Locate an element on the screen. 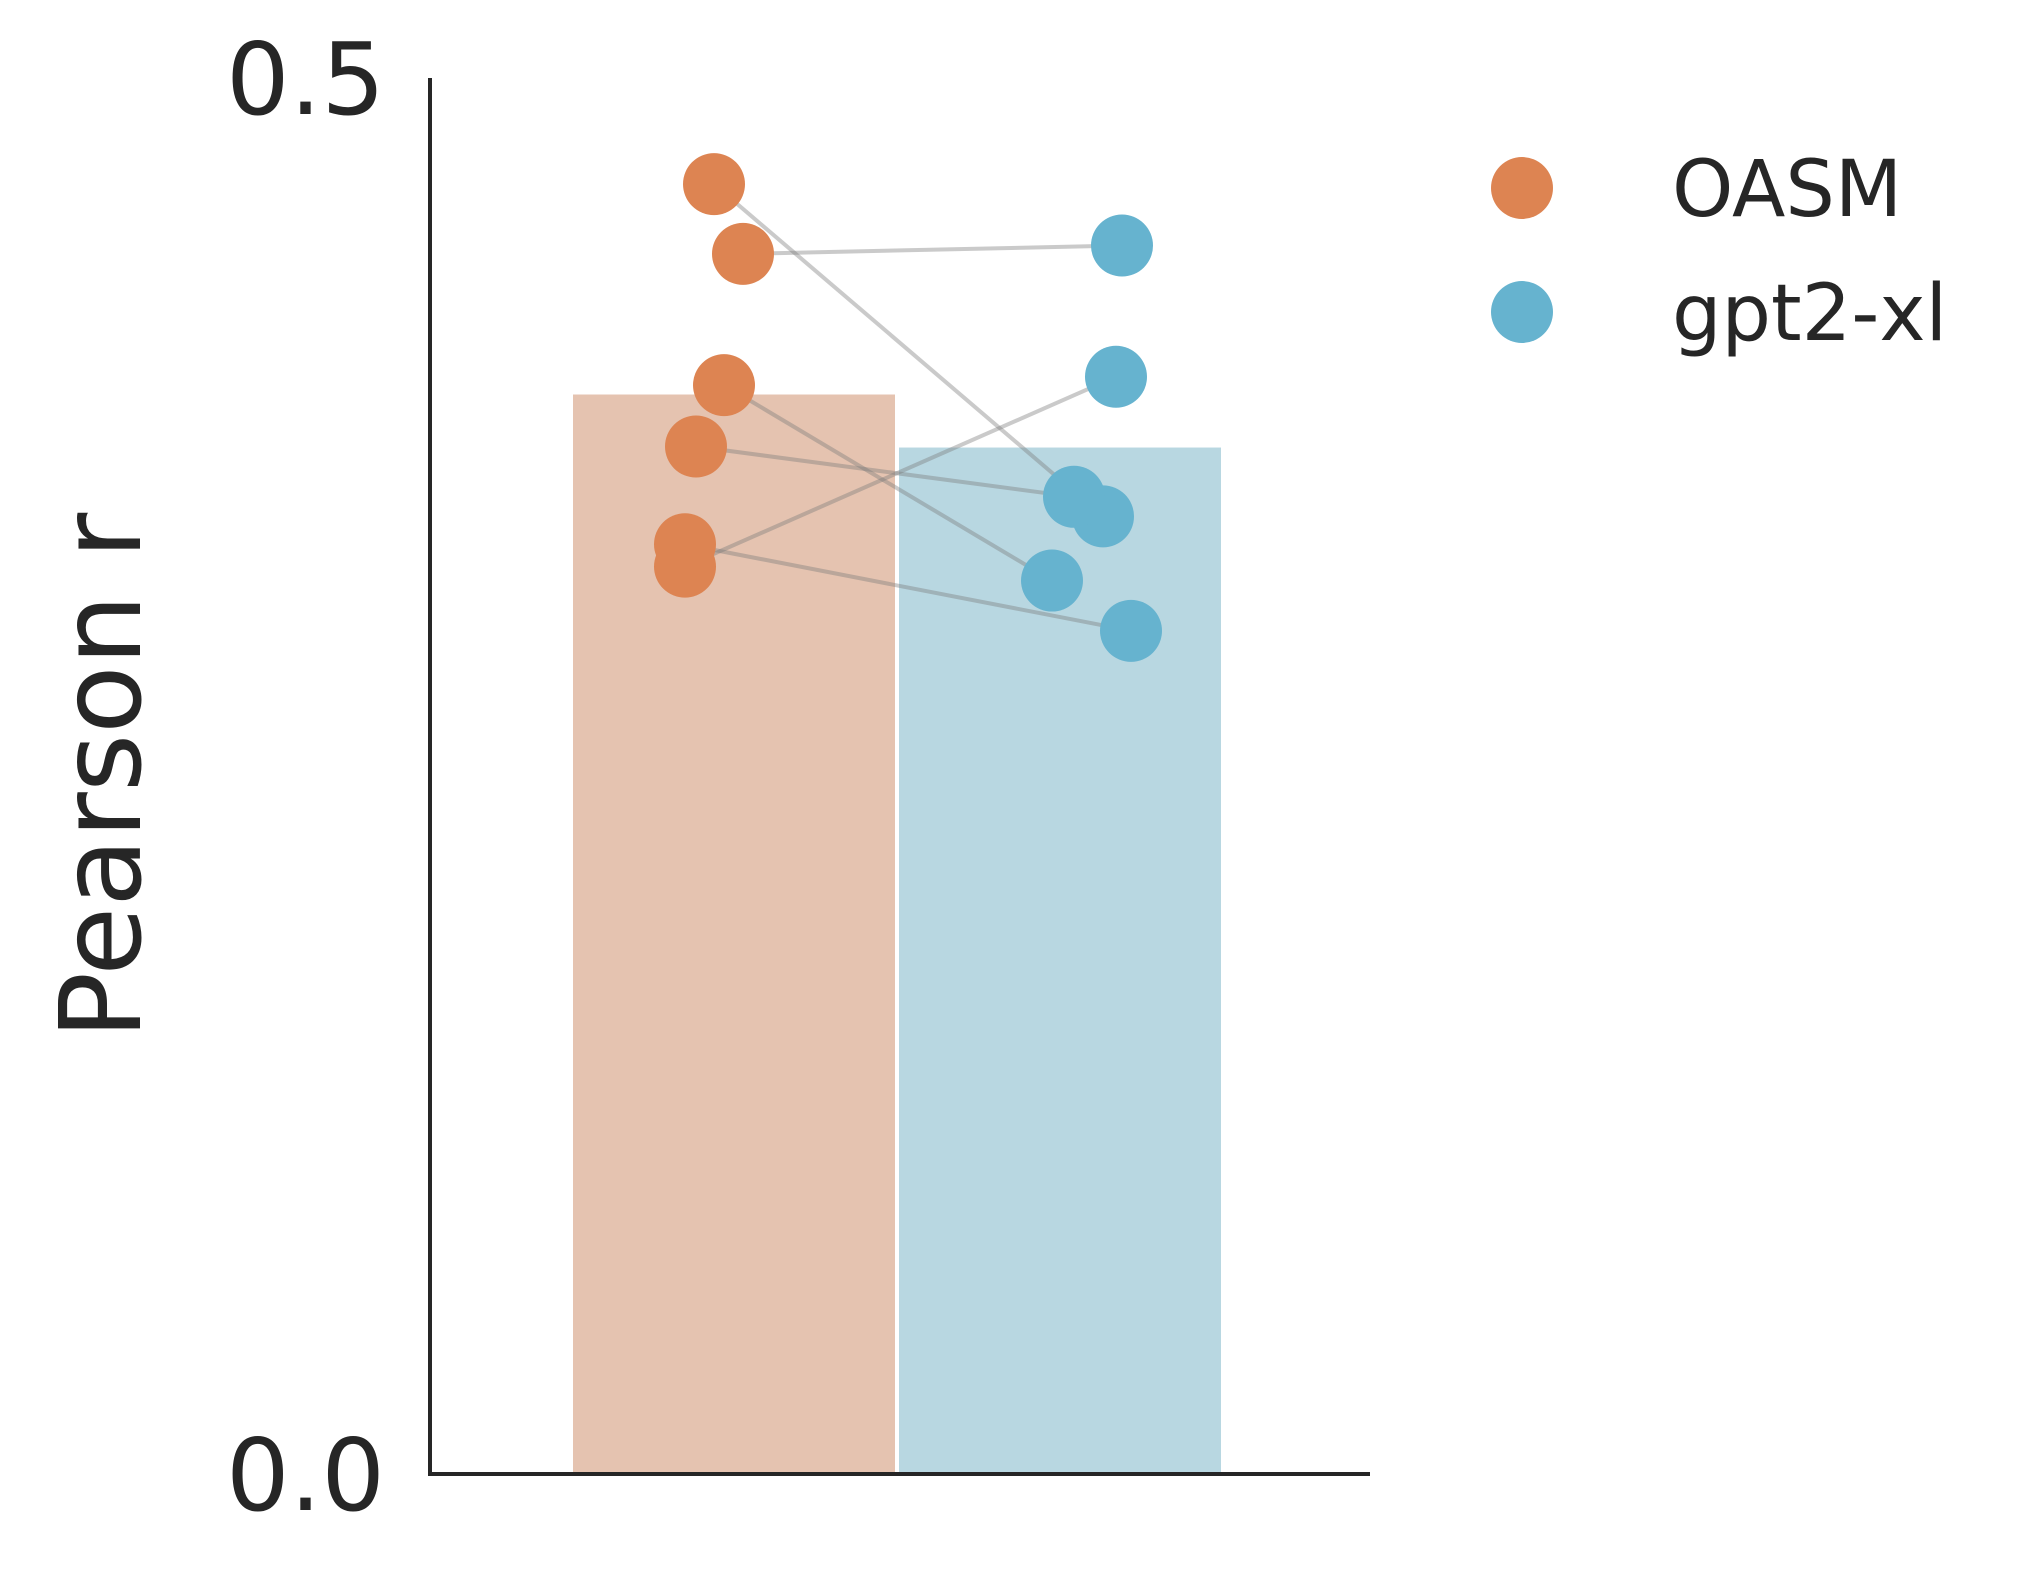 The image size is (2022, 1571). legend-label-gpt2-xl: gpt2-xl is located at coordinates (1809, 314).